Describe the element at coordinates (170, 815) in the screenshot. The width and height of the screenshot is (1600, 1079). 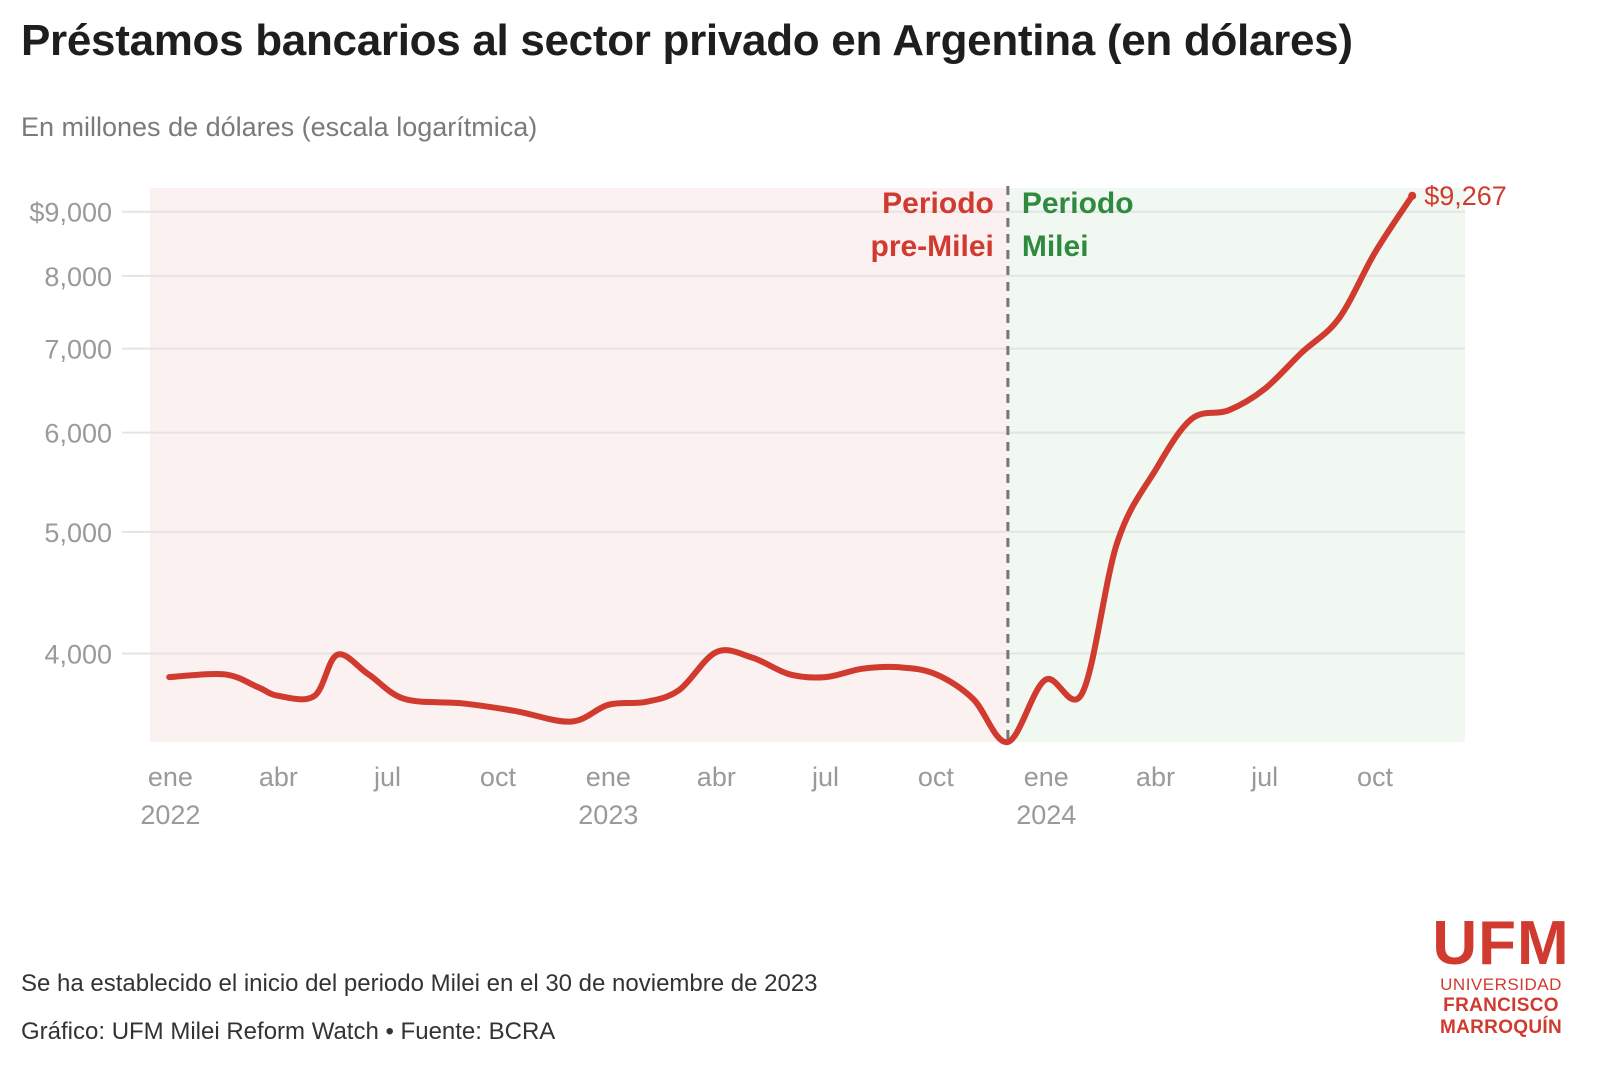
I see `x-tick-year: 2022` at that location.